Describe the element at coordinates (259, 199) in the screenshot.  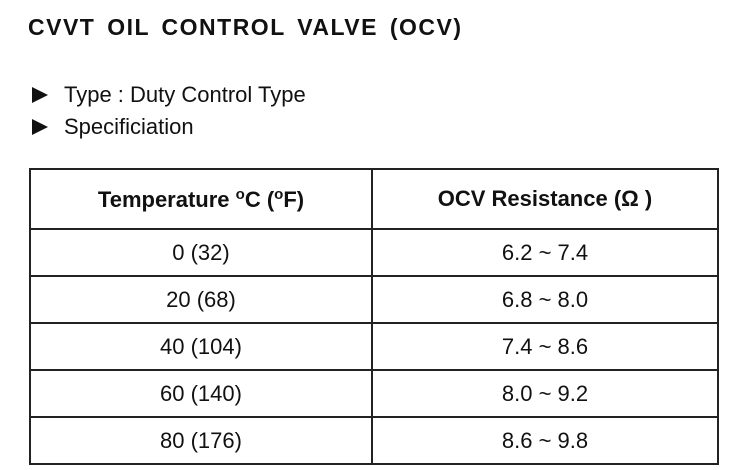
I see `celsius-unit: C (` at that location.